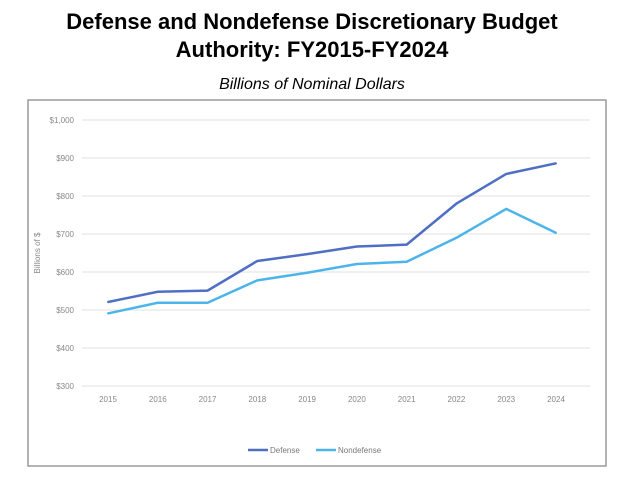 The image size is (624, 482). Describe the element at coordinates (65, 234) in the screenshot. I see `y-tick-label: $700` at that location.